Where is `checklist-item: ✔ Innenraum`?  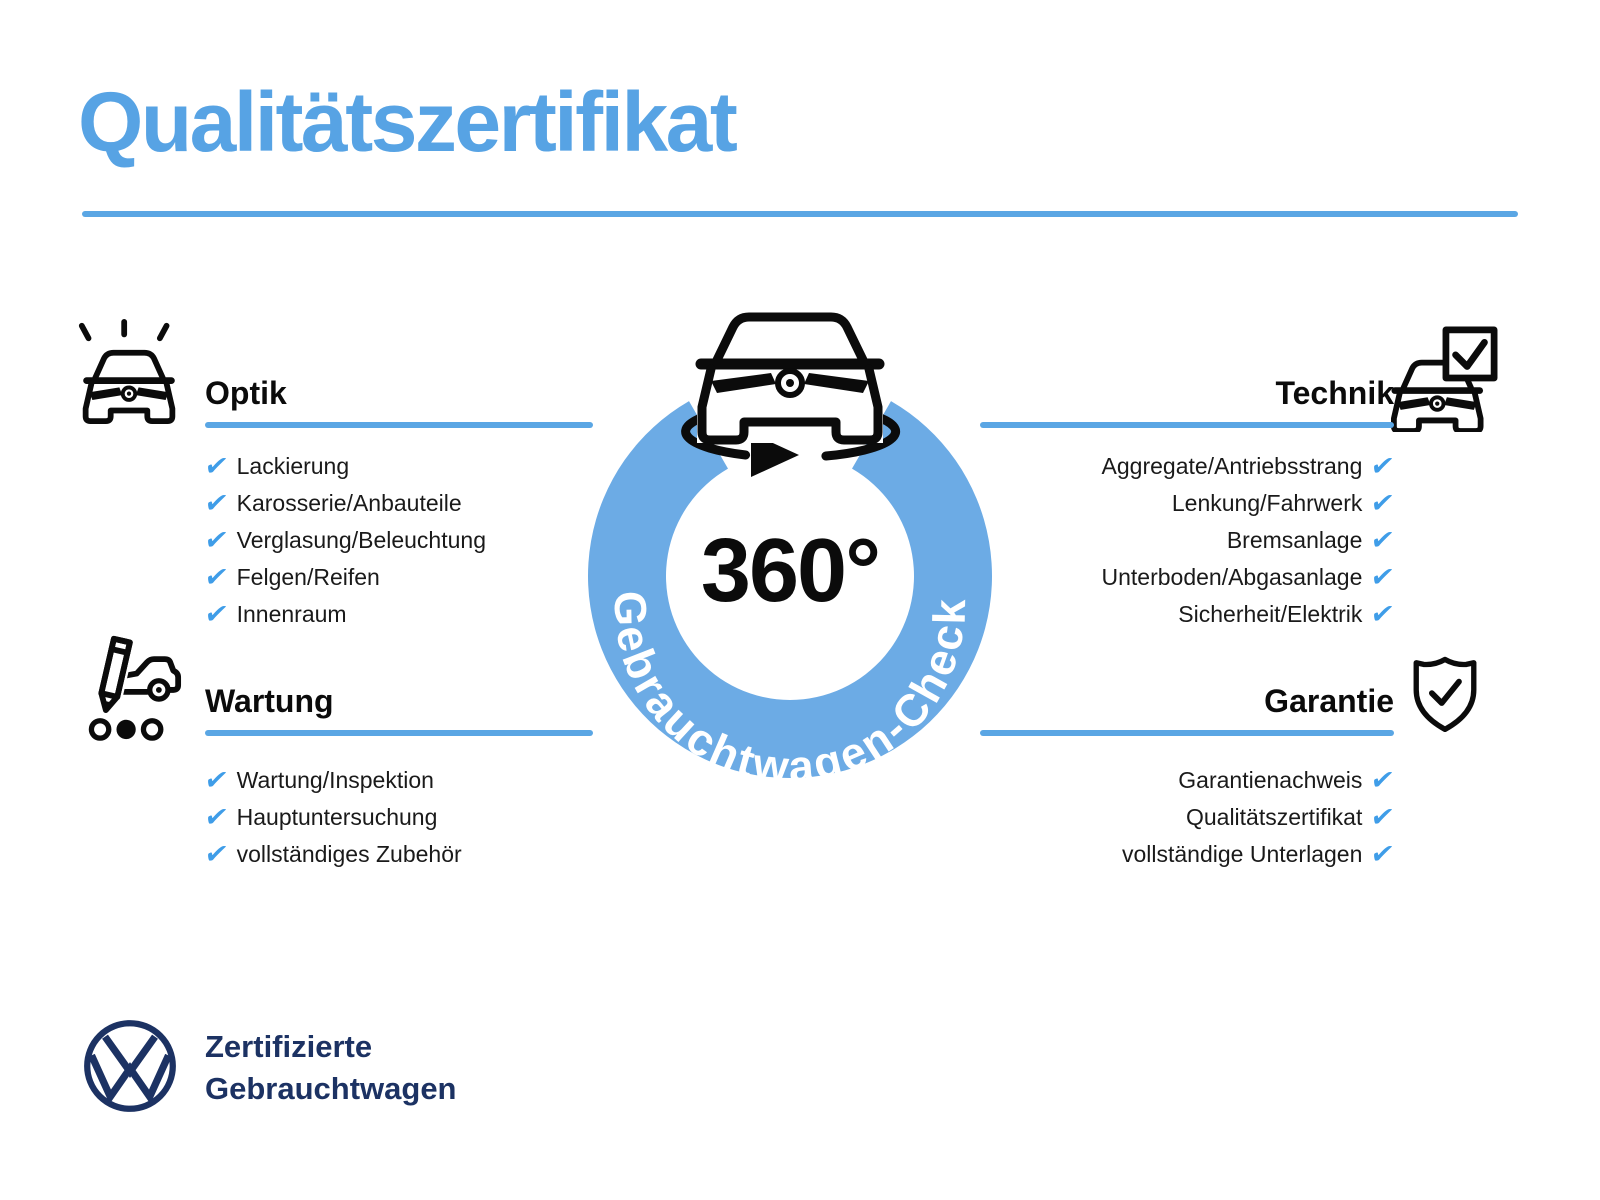 checklist-item: ✔ Innenraum is located at coordinates (397, 614).